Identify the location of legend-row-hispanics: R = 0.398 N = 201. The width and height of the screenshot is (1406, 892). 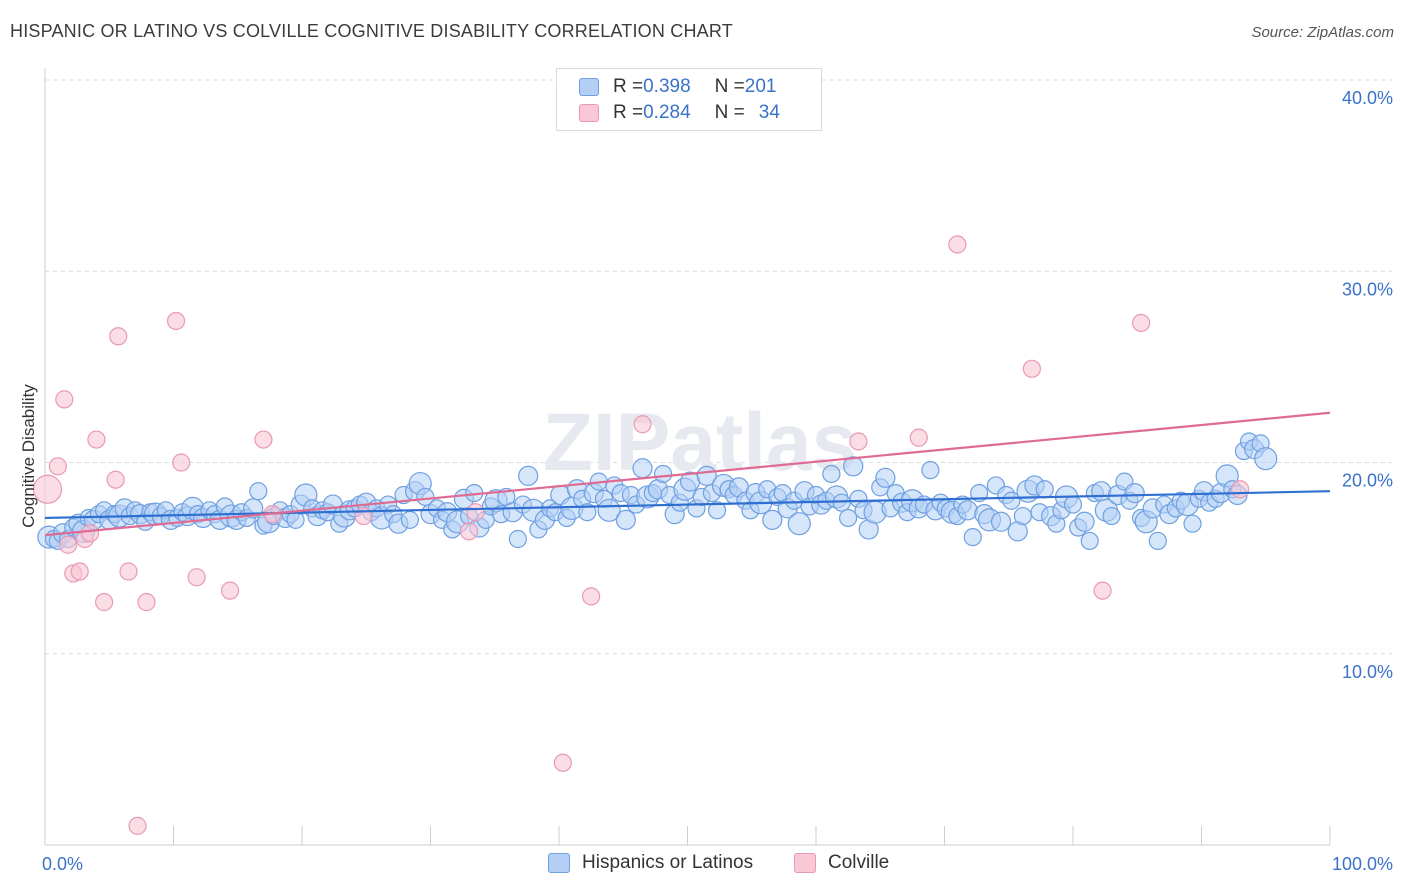
(677, 87).